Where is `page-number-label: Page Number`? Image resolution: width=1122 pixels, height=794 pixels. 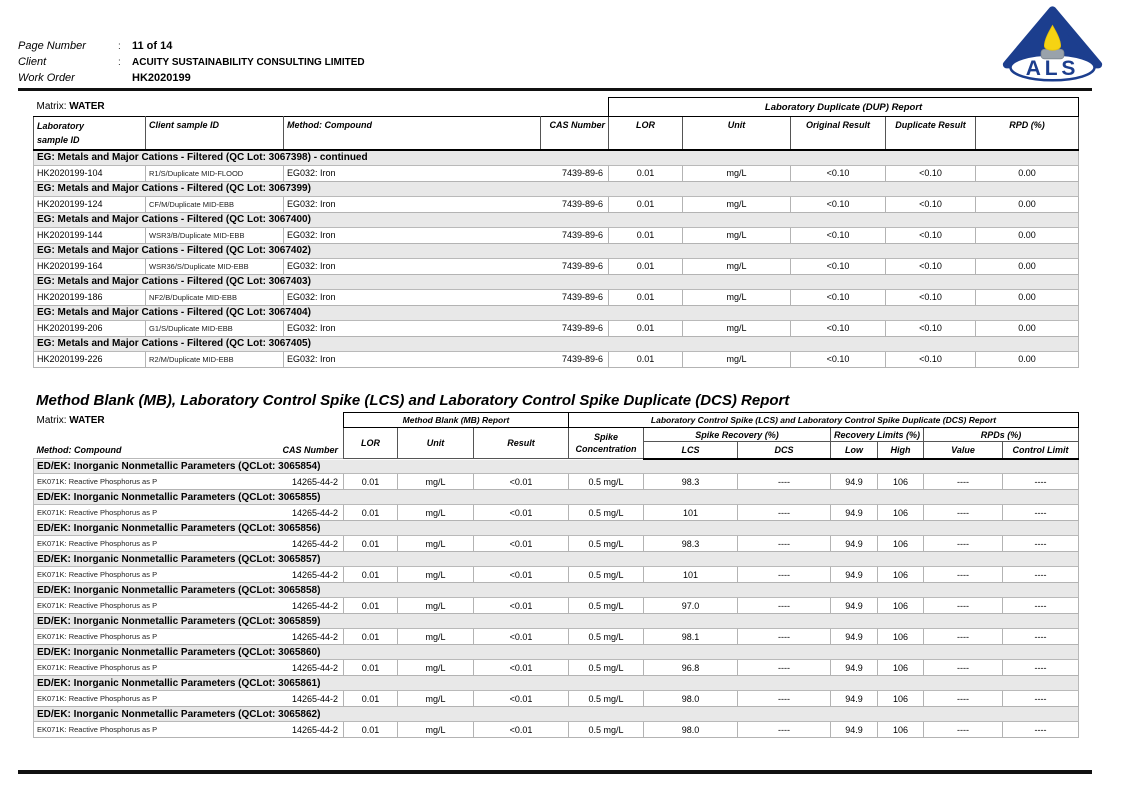 page-number-label: Page Number is located at coordinates (52, 46).